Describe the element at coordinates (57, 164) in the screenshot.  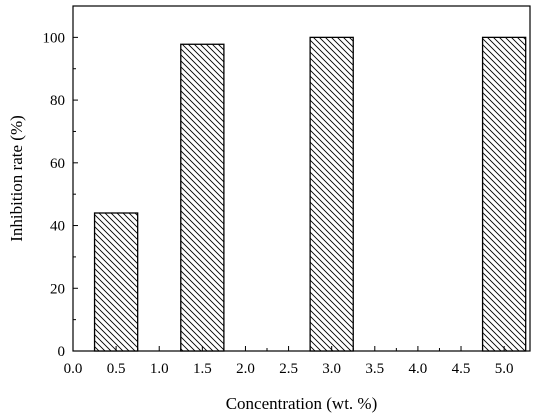
I see `y-tick-label-3: 60` at that location.